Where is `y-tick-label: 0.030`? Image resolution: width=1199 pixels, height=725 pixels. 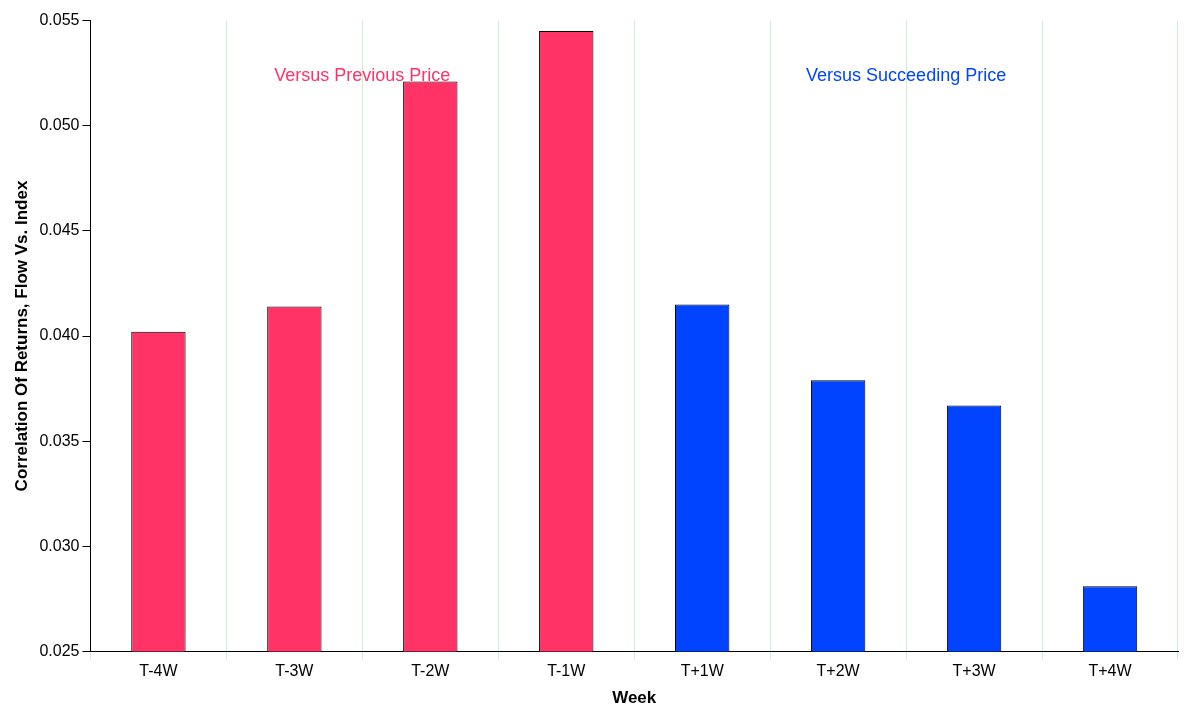
y-tick-label: 0.030 is located at coordinates (59, 545).